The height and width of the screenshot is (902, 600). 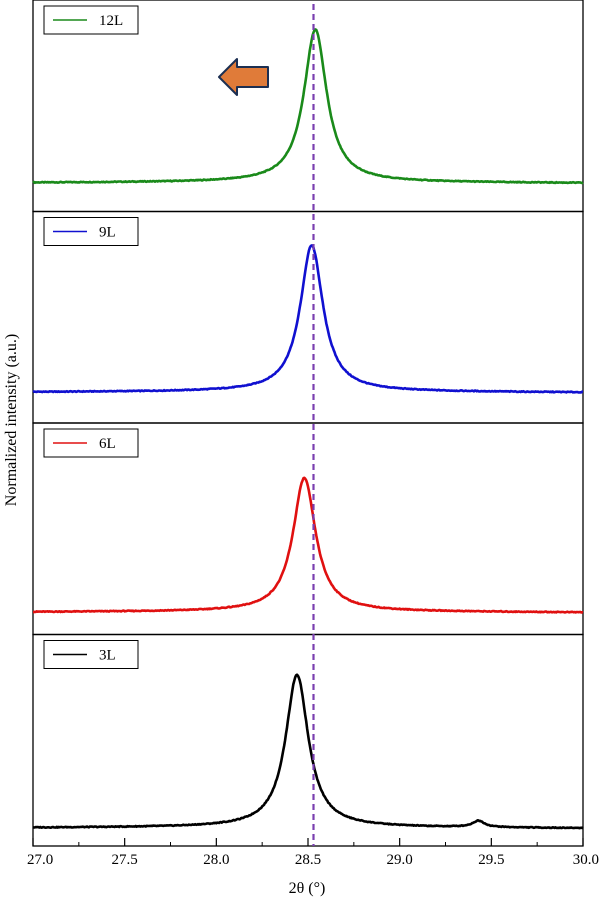 I want to click on legend-6L: 6L, so click(x=91, y=443).